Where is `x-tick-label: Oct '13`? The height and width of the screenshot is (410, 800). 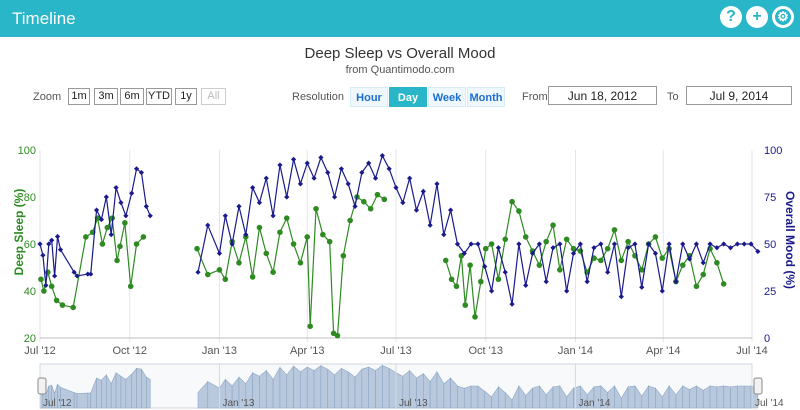 x-tick-label: Oct '13 is located at coordinates (485, 351).